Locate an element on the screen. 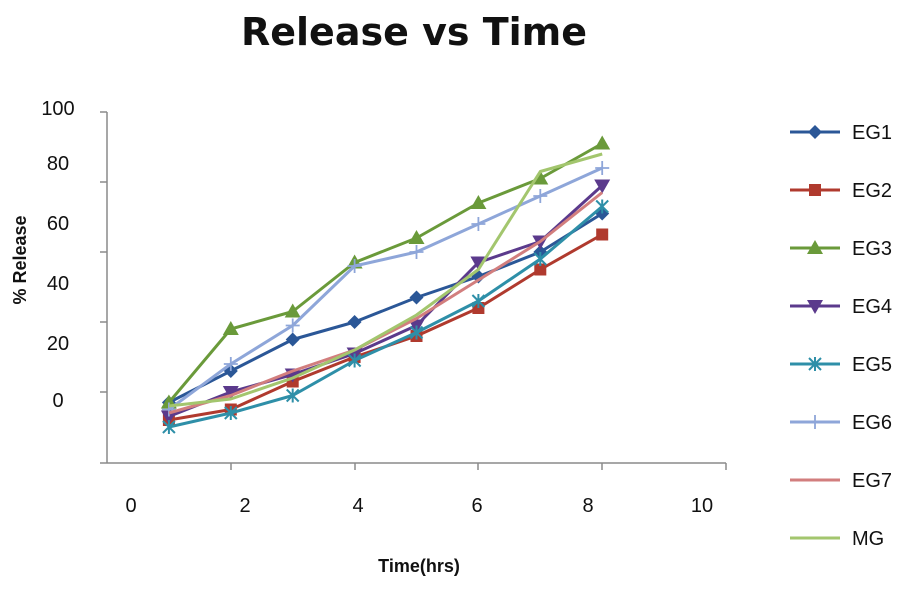 The width and height of the screenshot is (901, 590). y-tick-label: 0 is located at coordinates (57, 401).